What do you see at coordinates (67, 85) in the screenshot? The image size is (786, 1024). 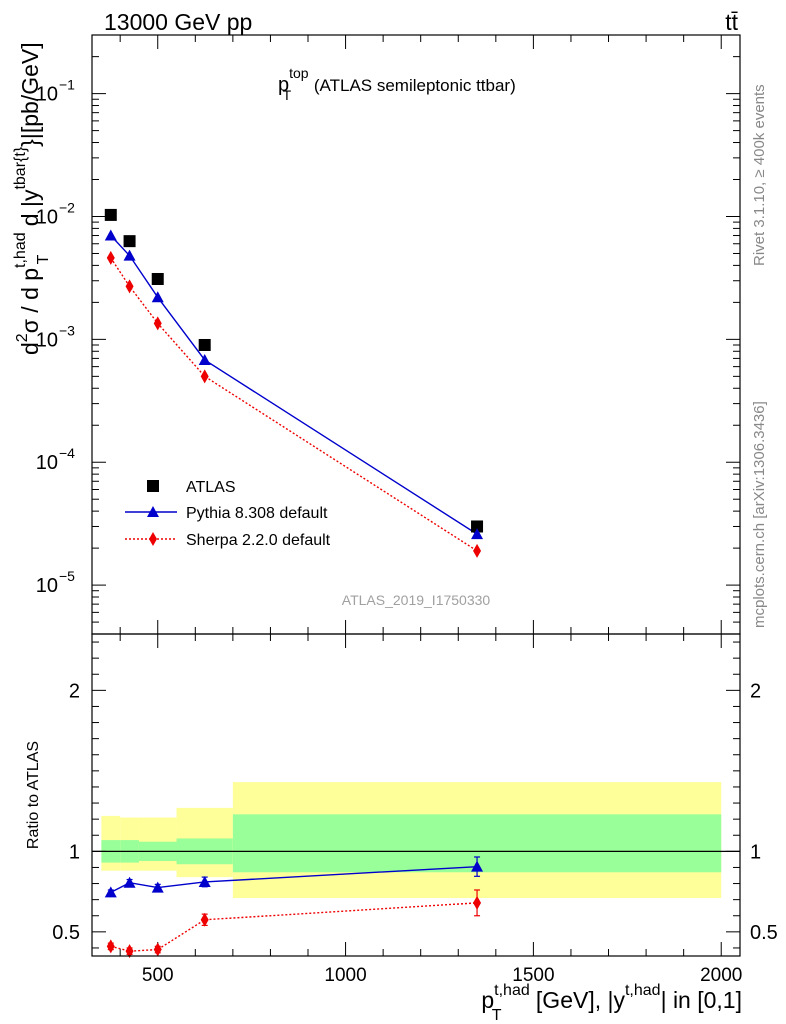 I see `main-y-tick-exponent: −1` at bounding box center [67, 85].